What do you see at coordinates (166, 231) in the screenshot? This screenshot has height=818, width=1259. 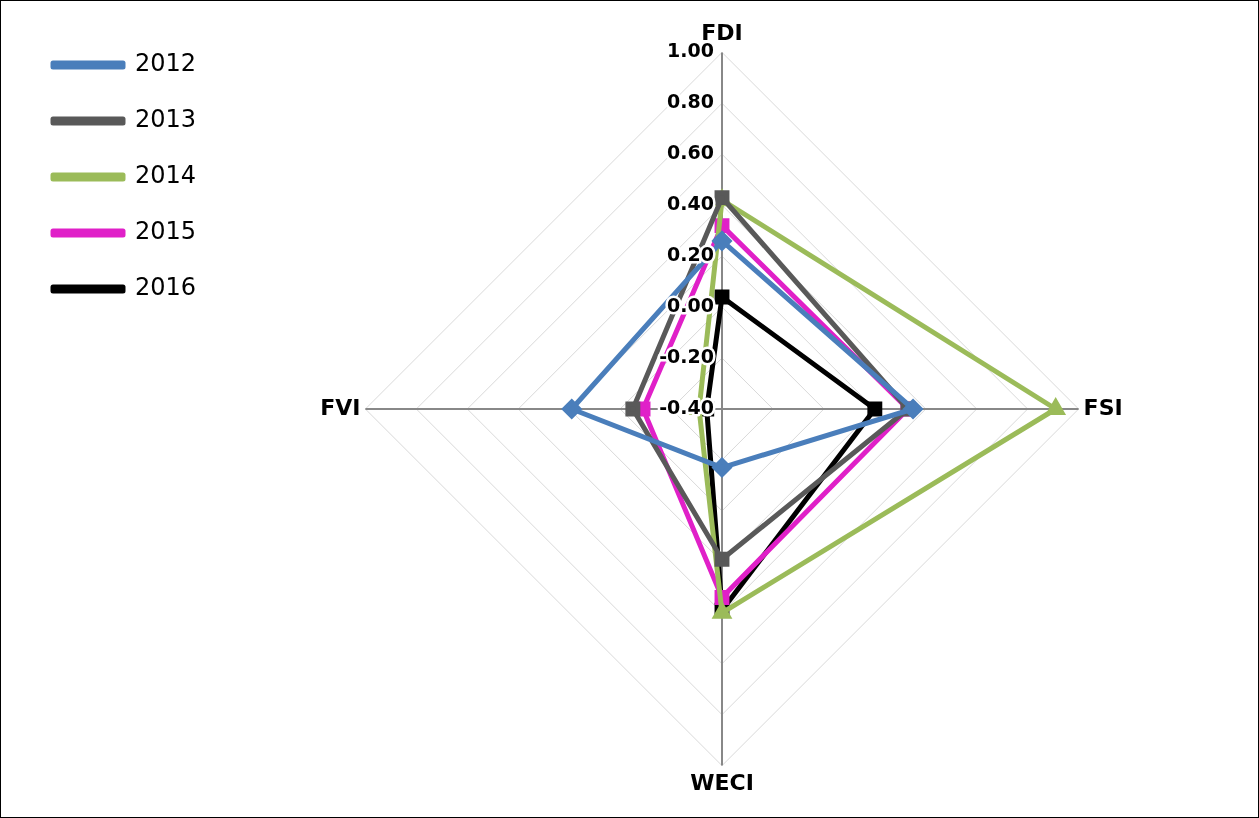 I see `legend-label: 2015` at bounding box center [166, 231].